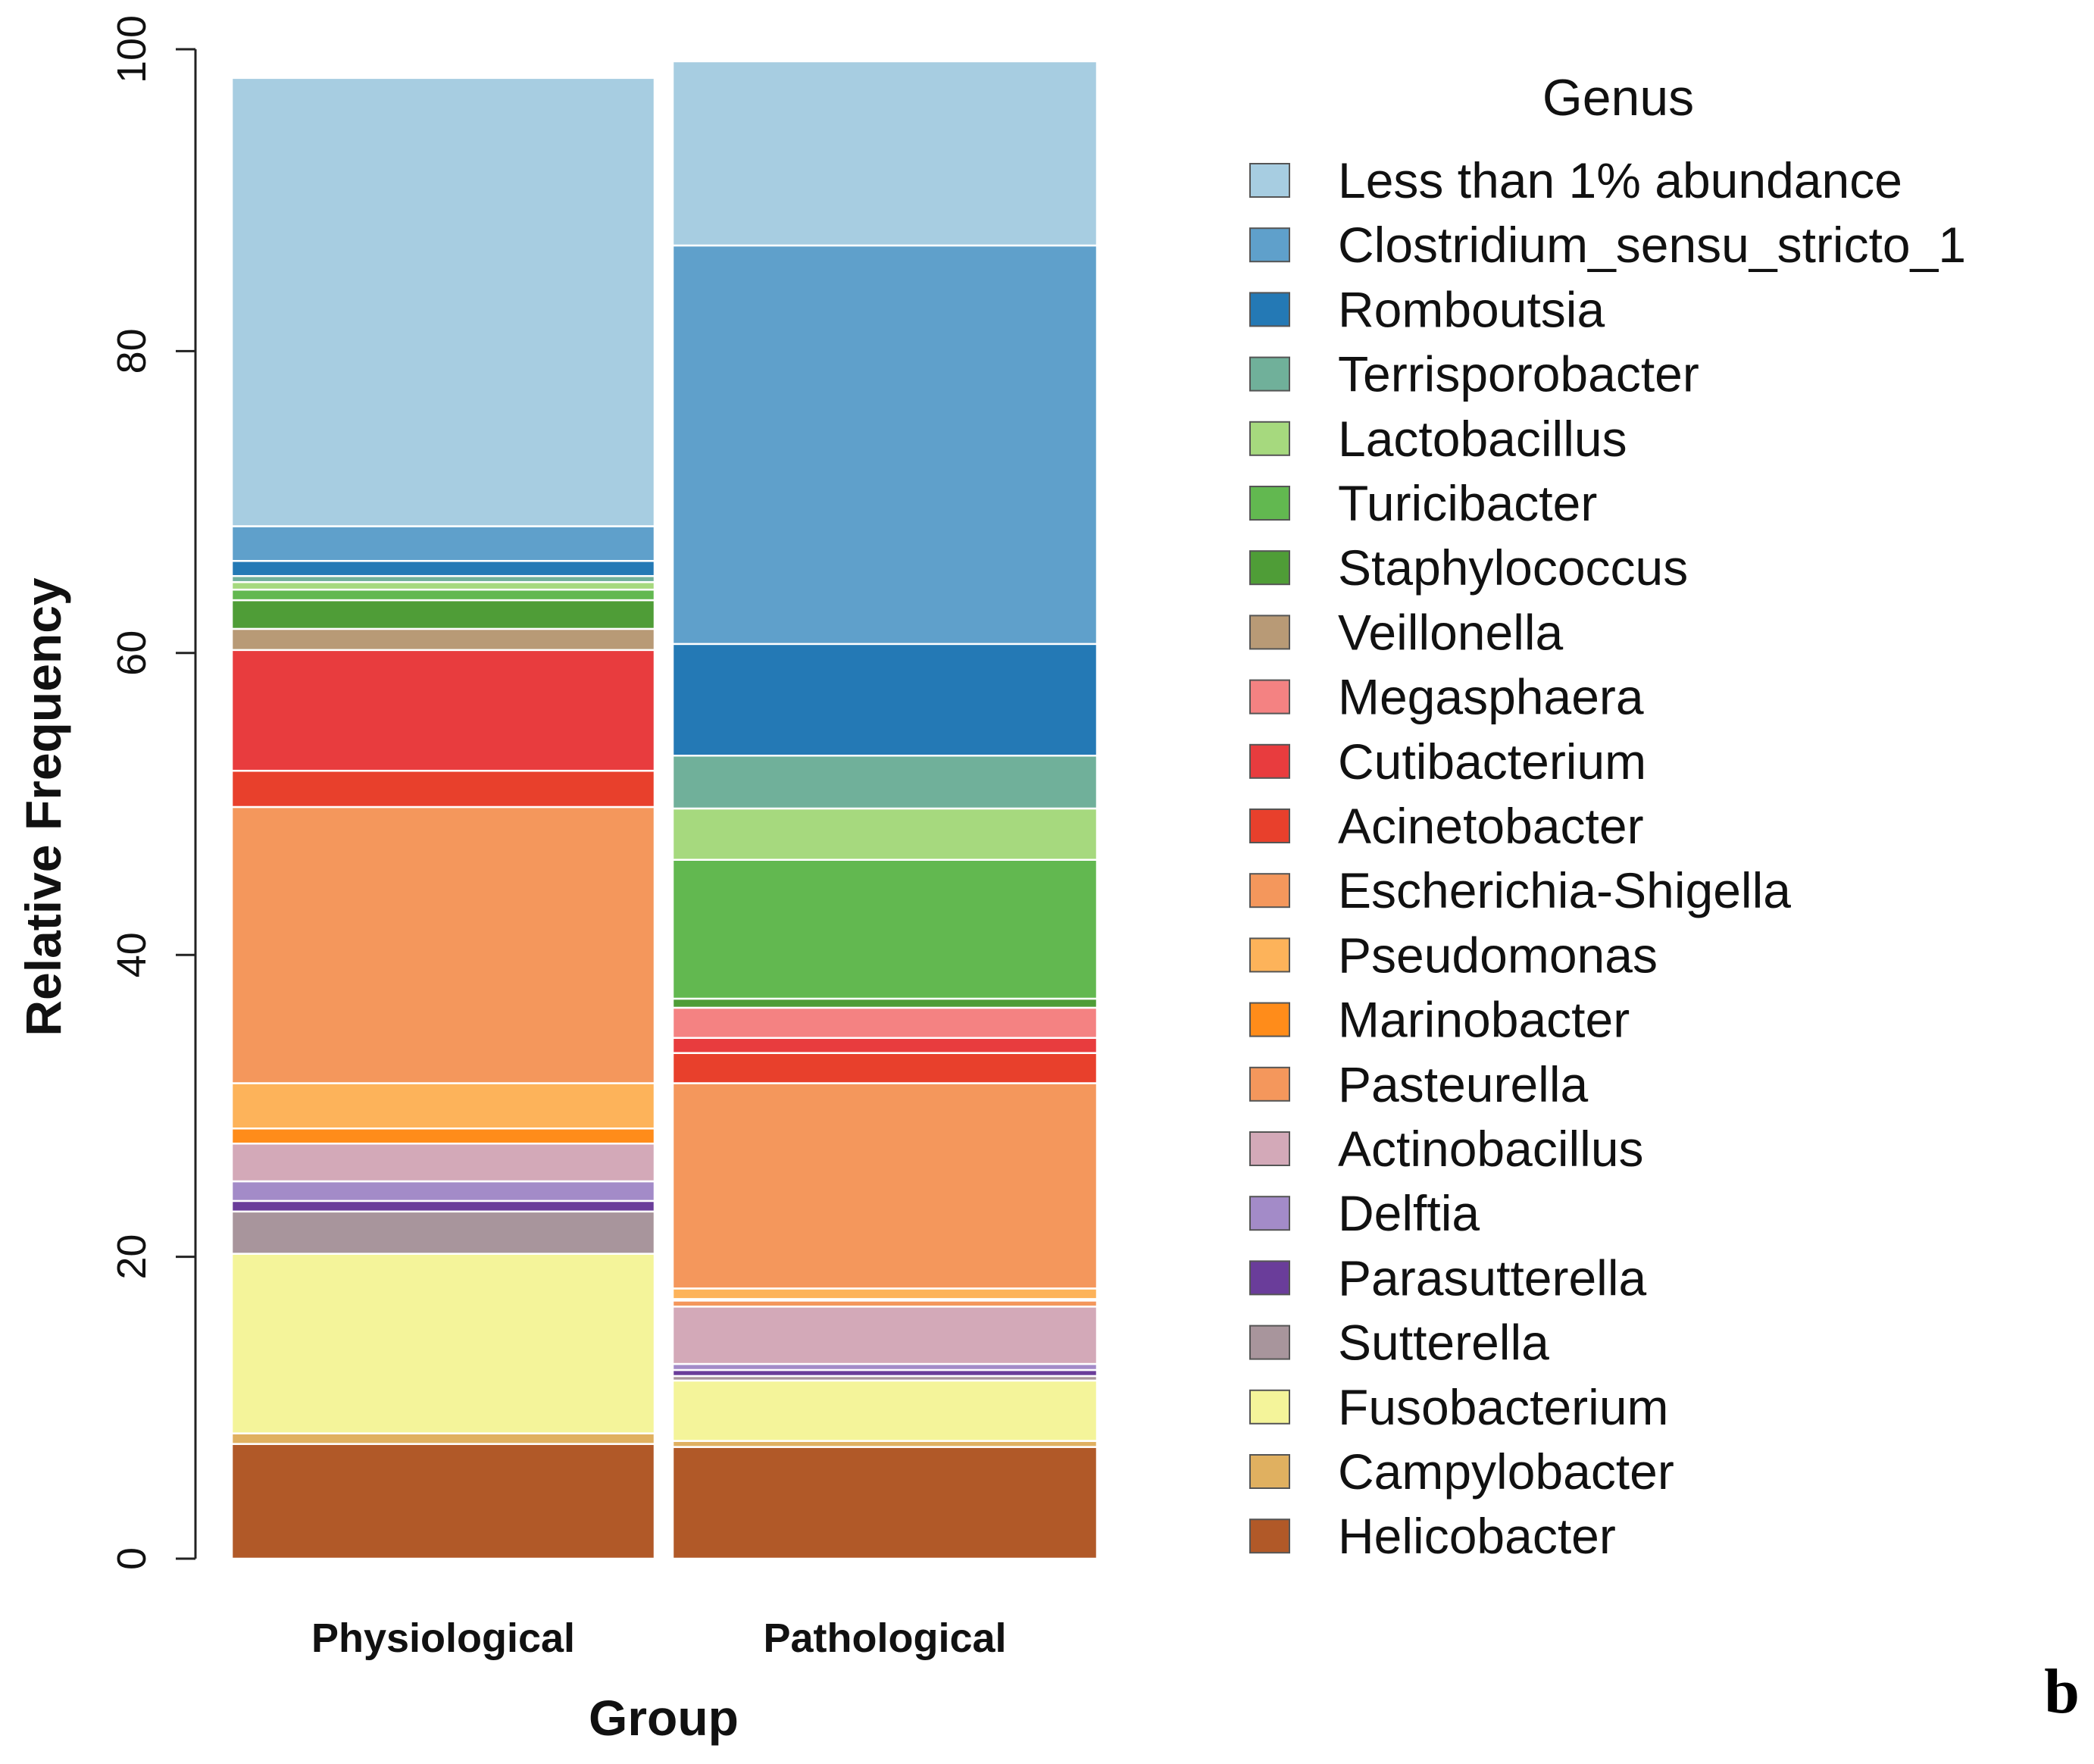  What do you see at coordinates (443, 1232) in the screenshot?
I see `bar-segment-physiological-sutterella` at bounding box center [443, 1232].